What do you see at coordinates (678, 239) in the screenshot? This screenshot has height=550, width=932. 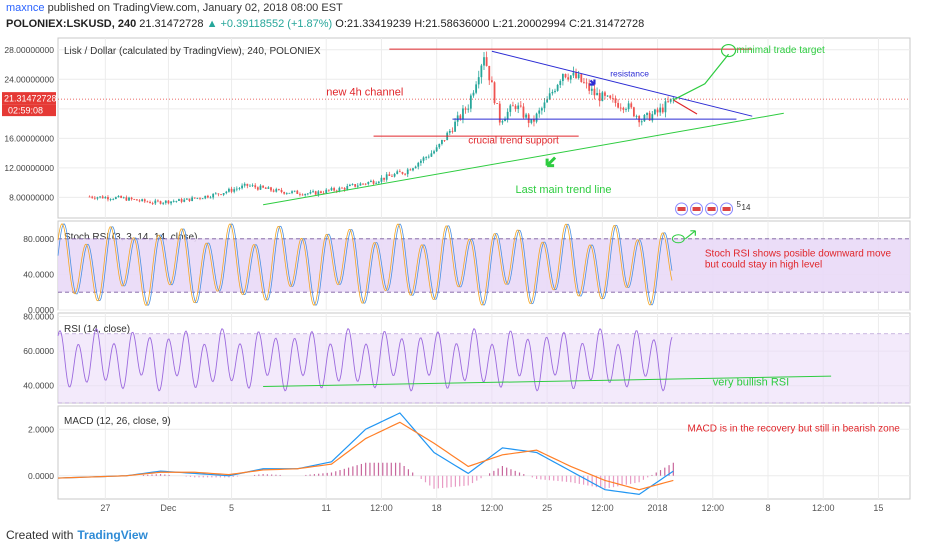 I see `stoch-circle` at bounding box center [678, 239].